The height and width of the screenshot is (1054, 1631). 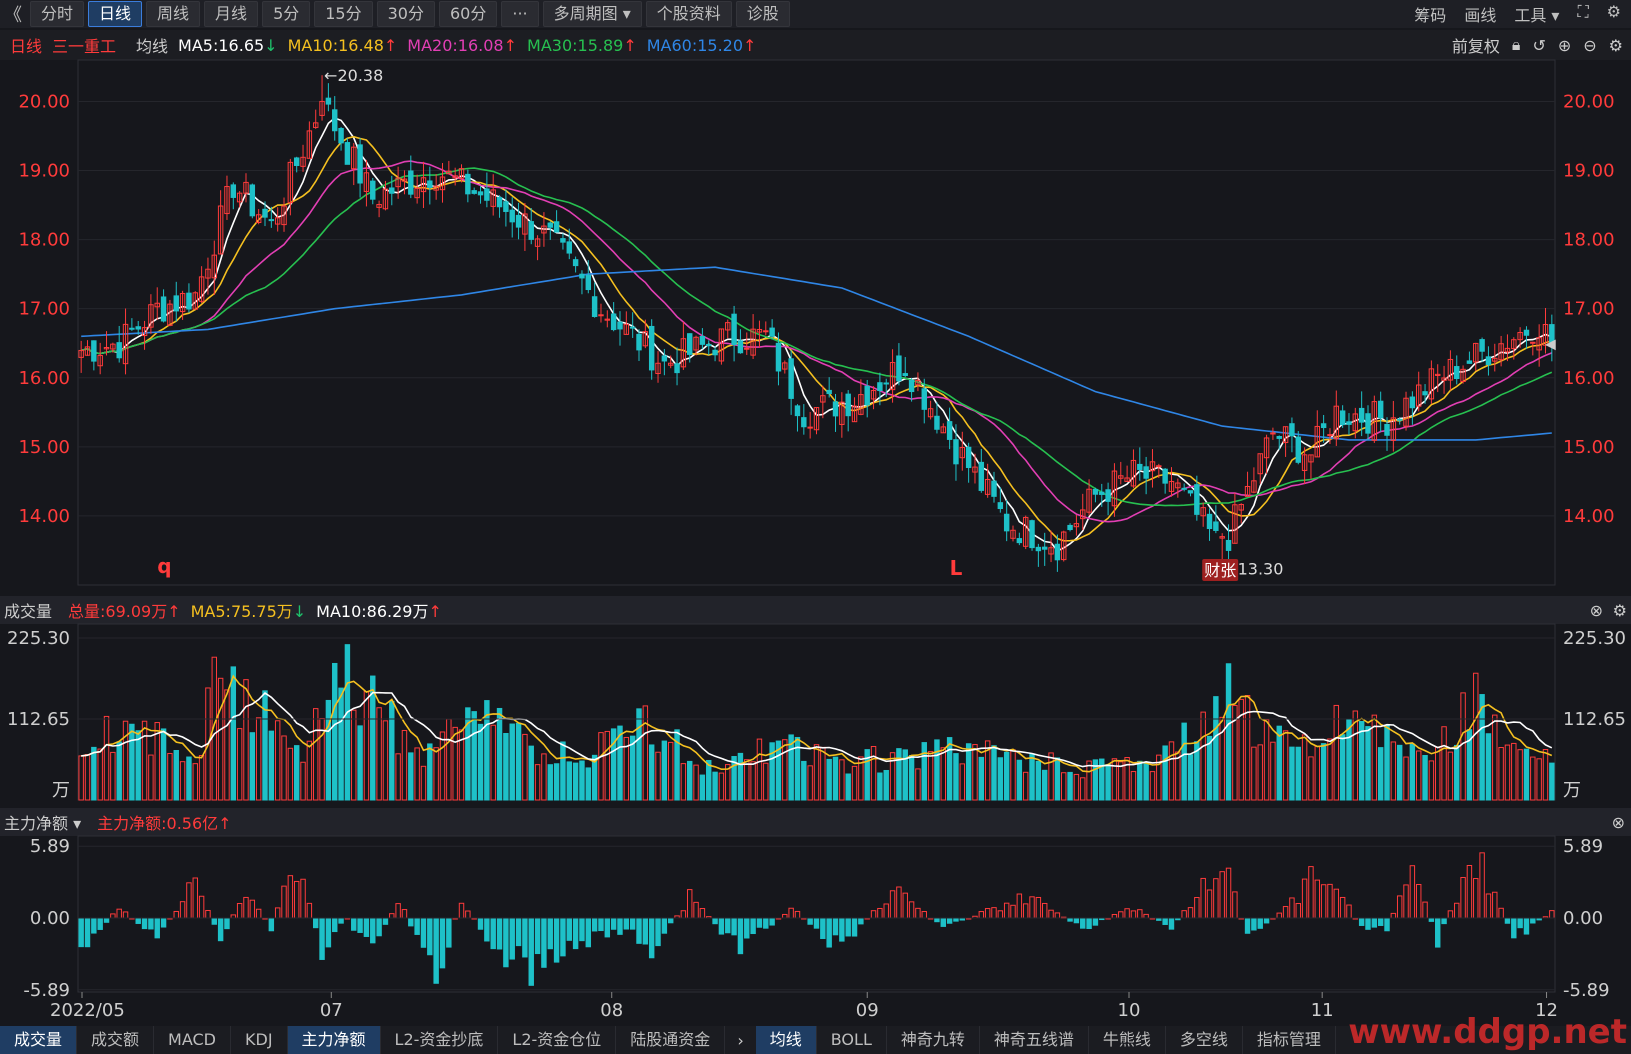 I want to click on bottom-tab-6: L2-资金仓位, so click(x=557, y=1040).